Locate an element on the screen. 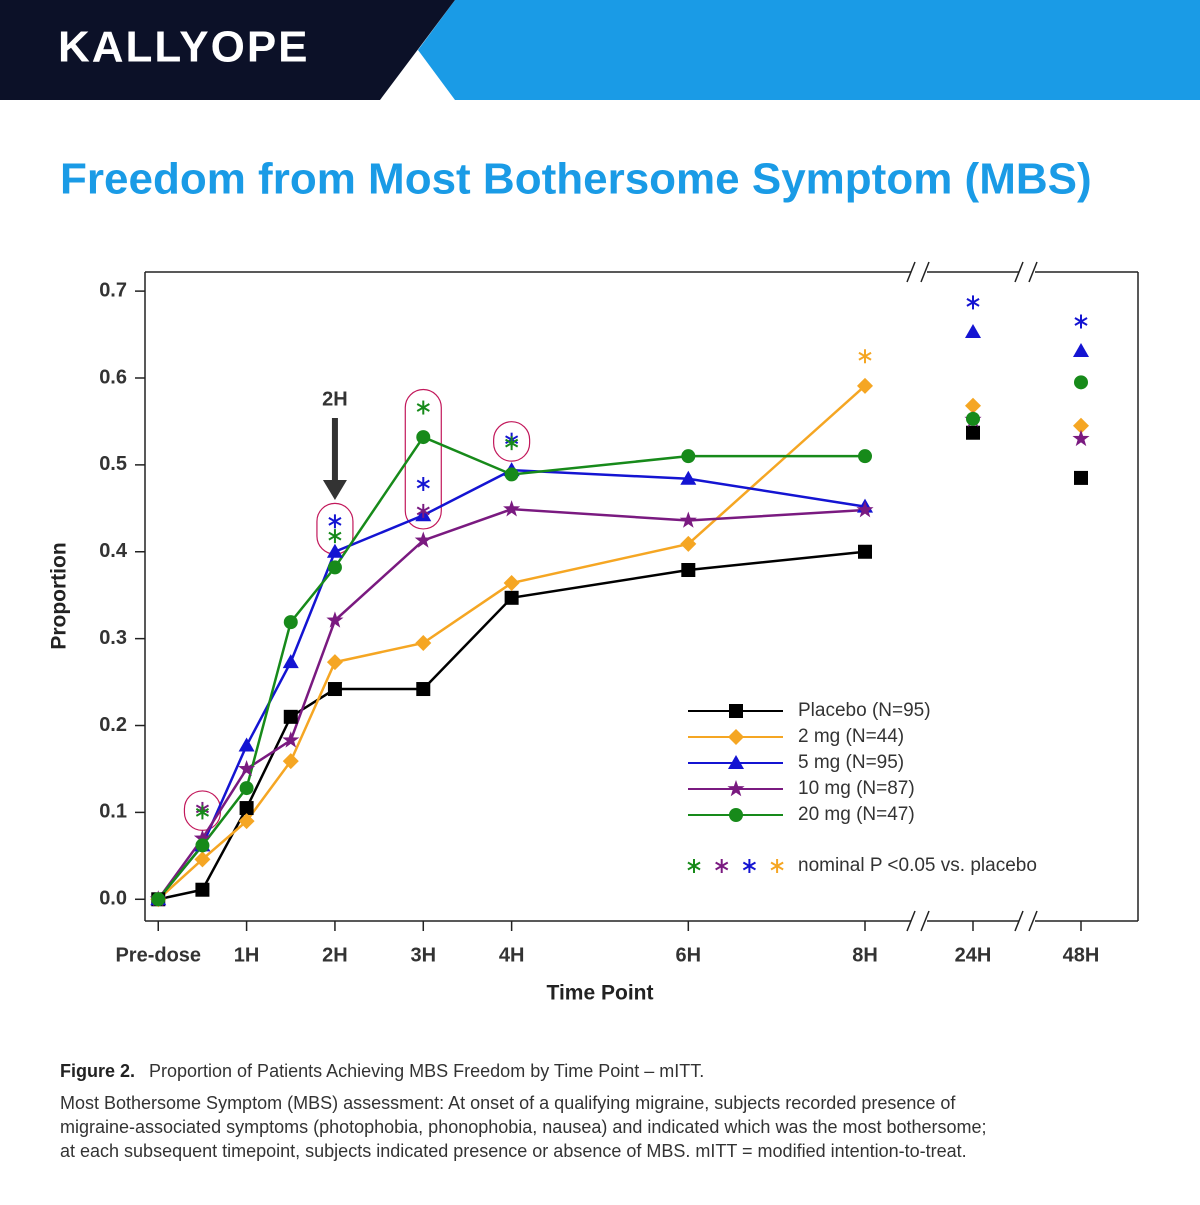  x-tick-label: Pre-dose is located at coordinates (158, 955).